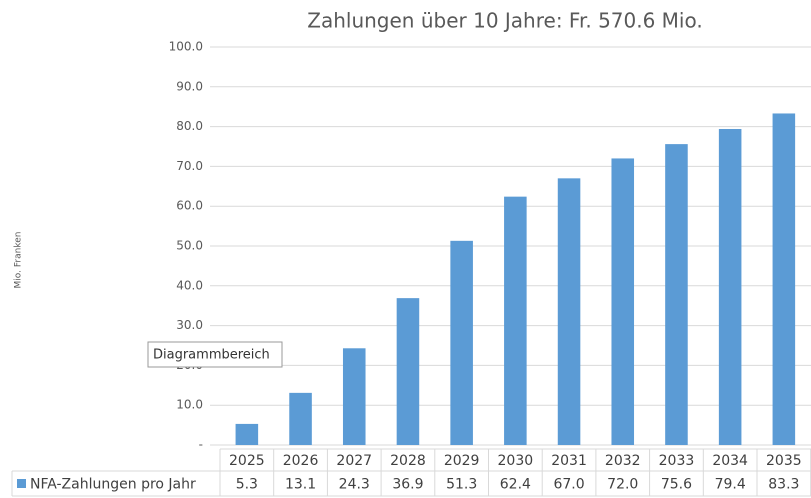 The image size is (811, 498). Describe the element at coordinates (189, 206) in the screenshot. I see `y-tick-label: 60.0` at that location.